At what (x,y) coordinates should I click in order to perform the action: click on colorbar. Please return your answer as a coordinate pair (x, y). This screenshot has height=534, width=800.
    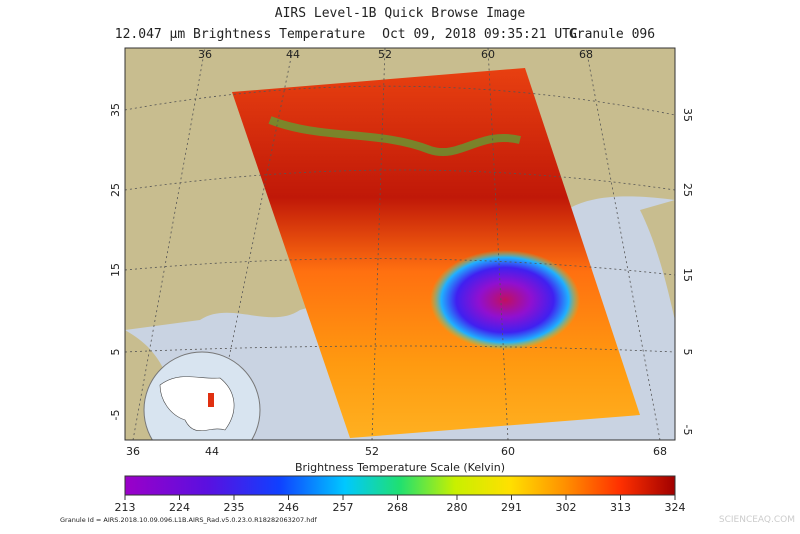
    Looking at the image, I should click on (400, 485).